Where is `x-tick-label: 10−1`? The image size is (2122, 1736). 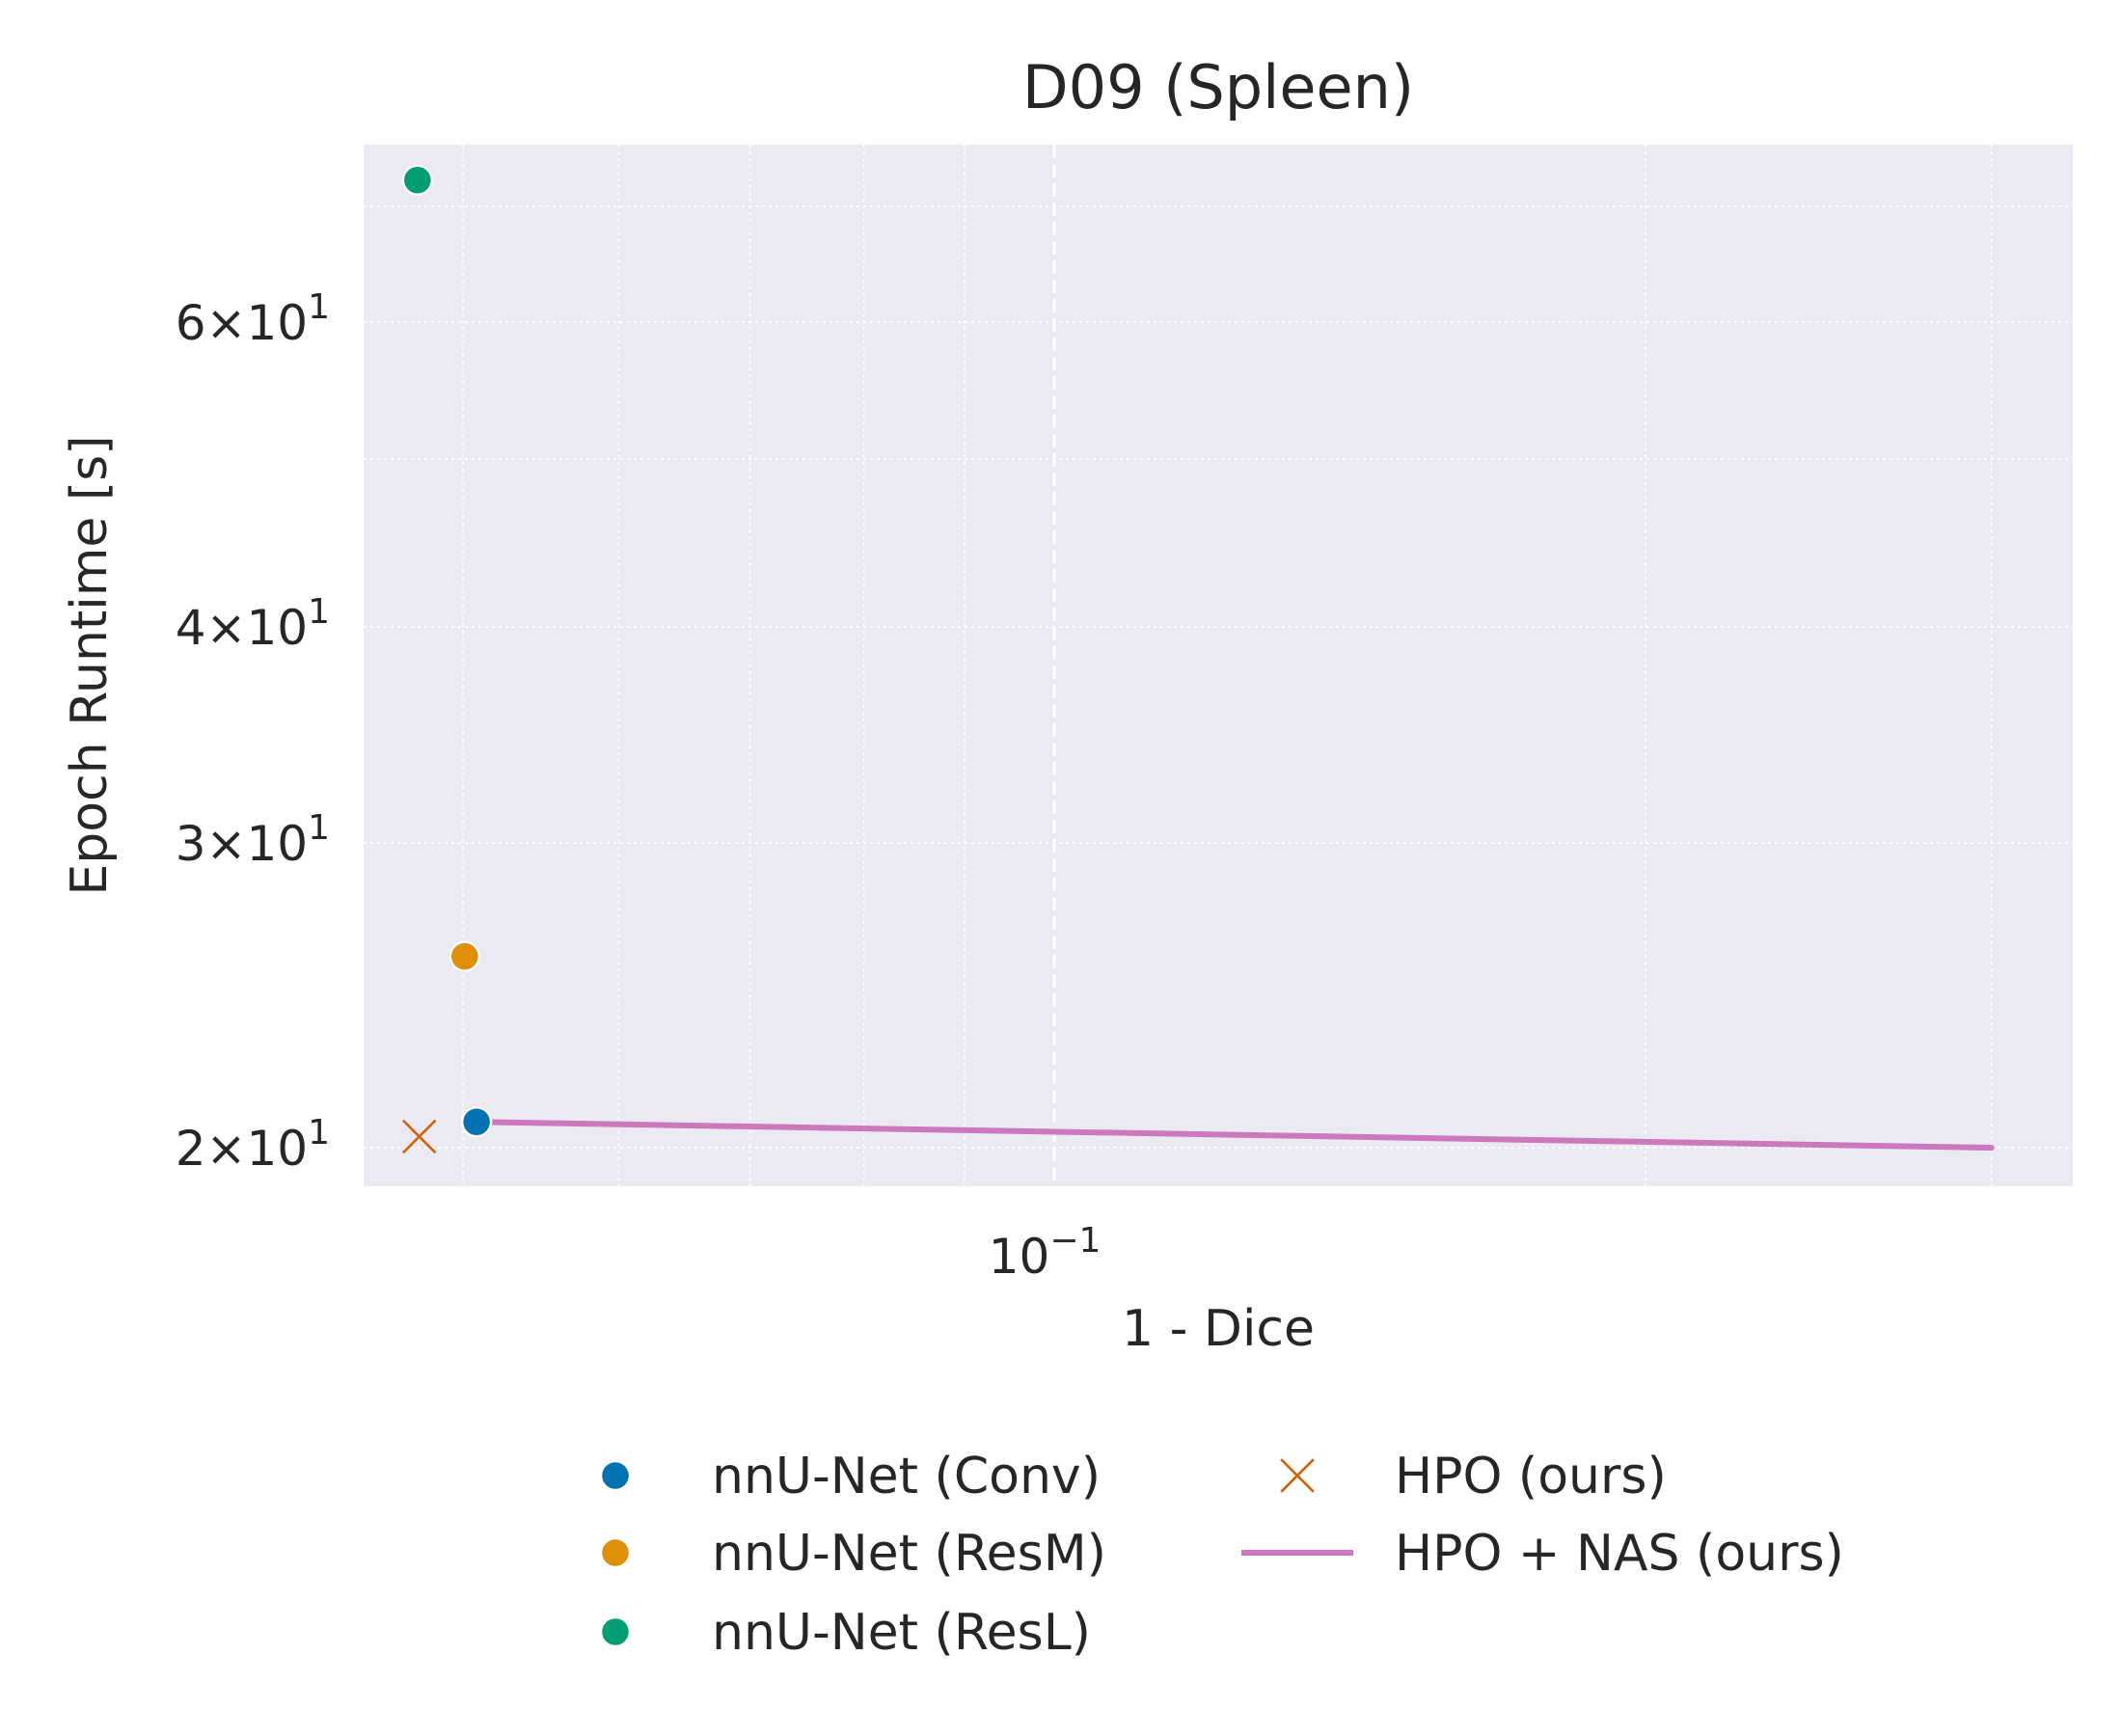
x-tick-label: 10−1 is located at coordinates (1046, 1253).